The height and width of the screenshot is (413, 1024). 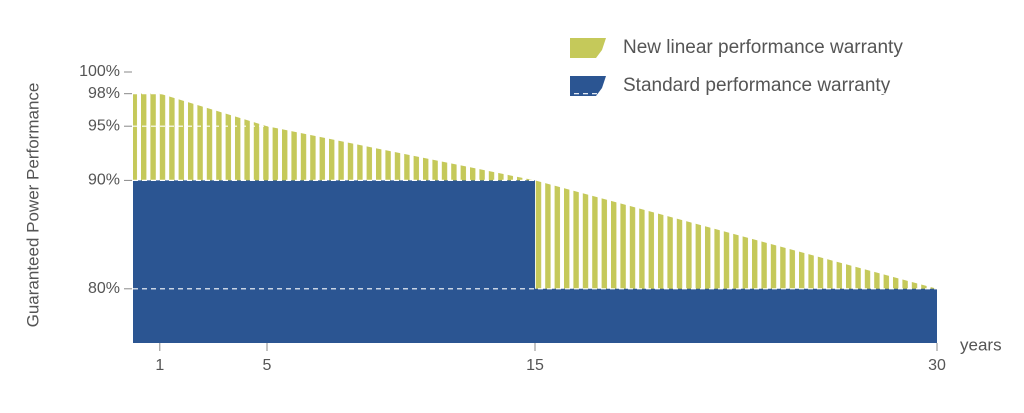 I want to click on x-tick-label: 15, so click(x=535, y=365).